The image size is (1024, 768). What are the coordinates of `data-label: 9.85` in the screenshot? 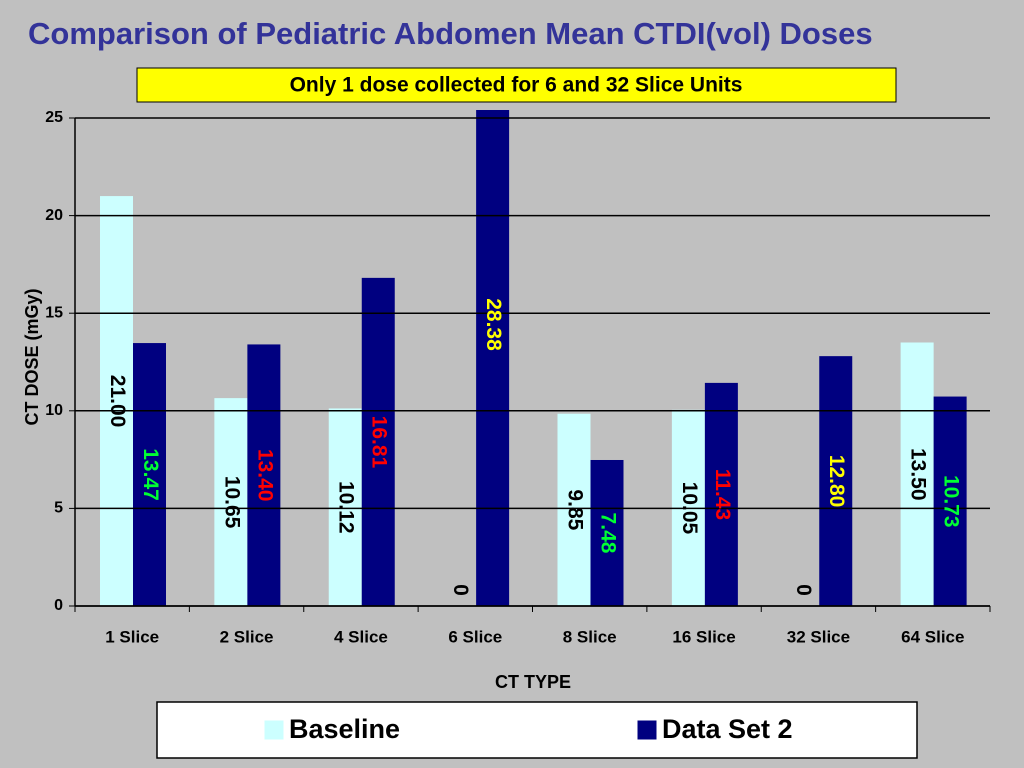 It's located at (574, 509).